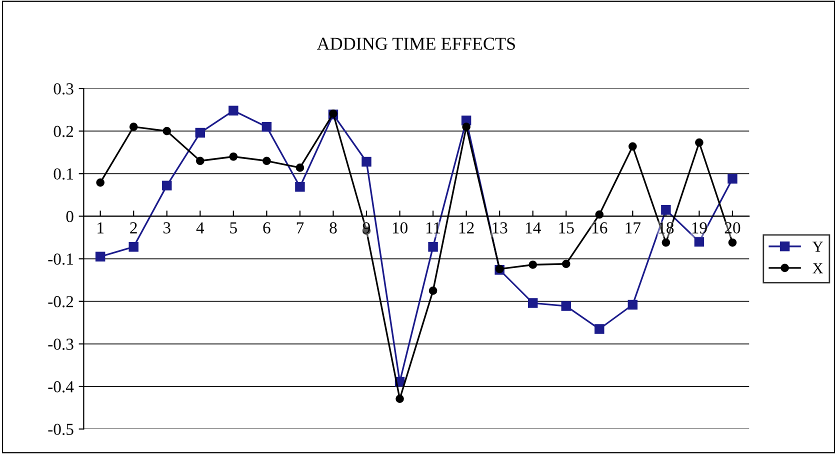 The image size is (837, 454). Describe the element at coordinates (415, 44) in the screenshot. I see `chart-title: ADDING TIME EFFECTS` at that location.